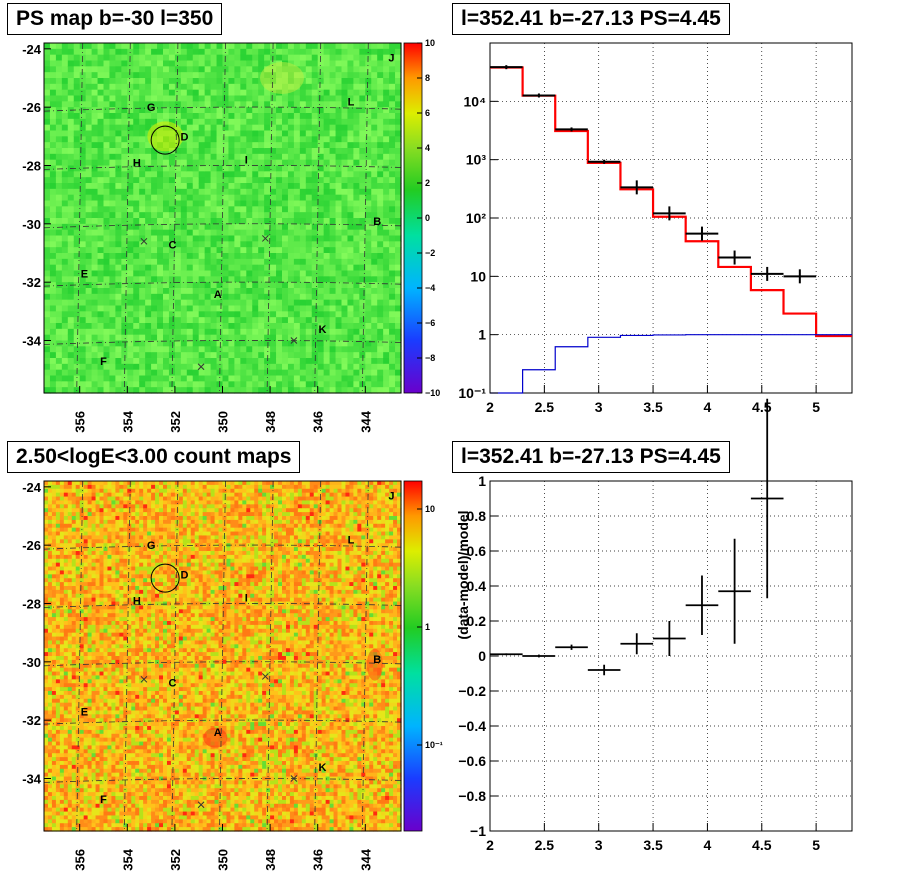 The width and height of the screenshot is (898, 875). What do you see at coordinates (31, 604) in the screenshot?
I see `y-tick-label: -28` at bounding box center [31, 604].